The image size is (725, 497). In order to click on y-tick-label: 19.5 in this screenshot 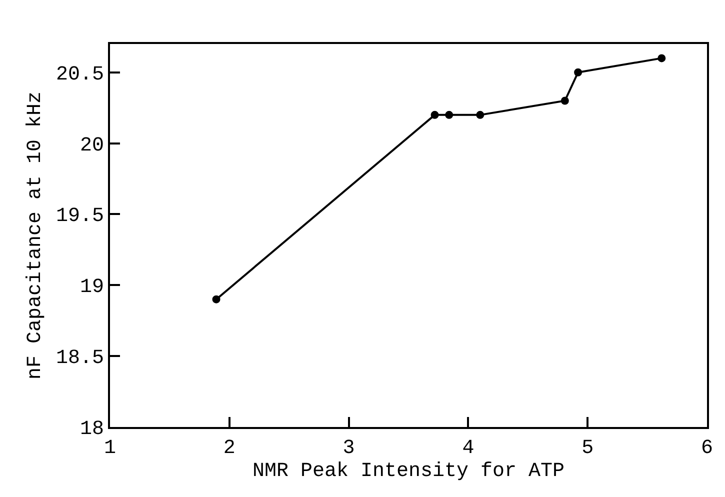, I will do `click(80, 216)`.